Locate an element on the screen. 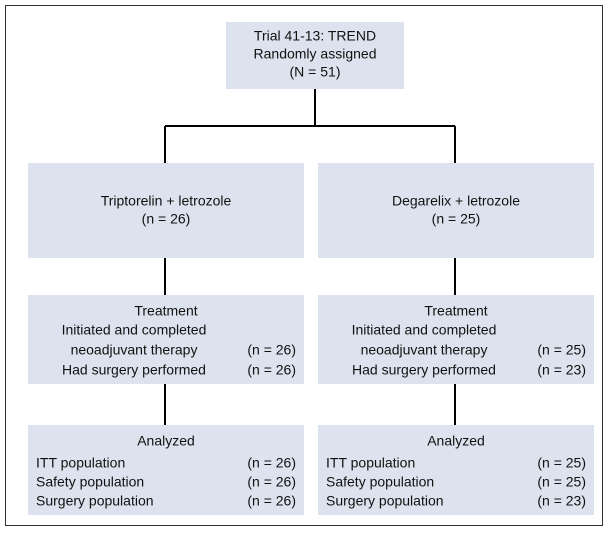  arm-name: Triptorelin + letrozole is located at coordinates (166, 201).